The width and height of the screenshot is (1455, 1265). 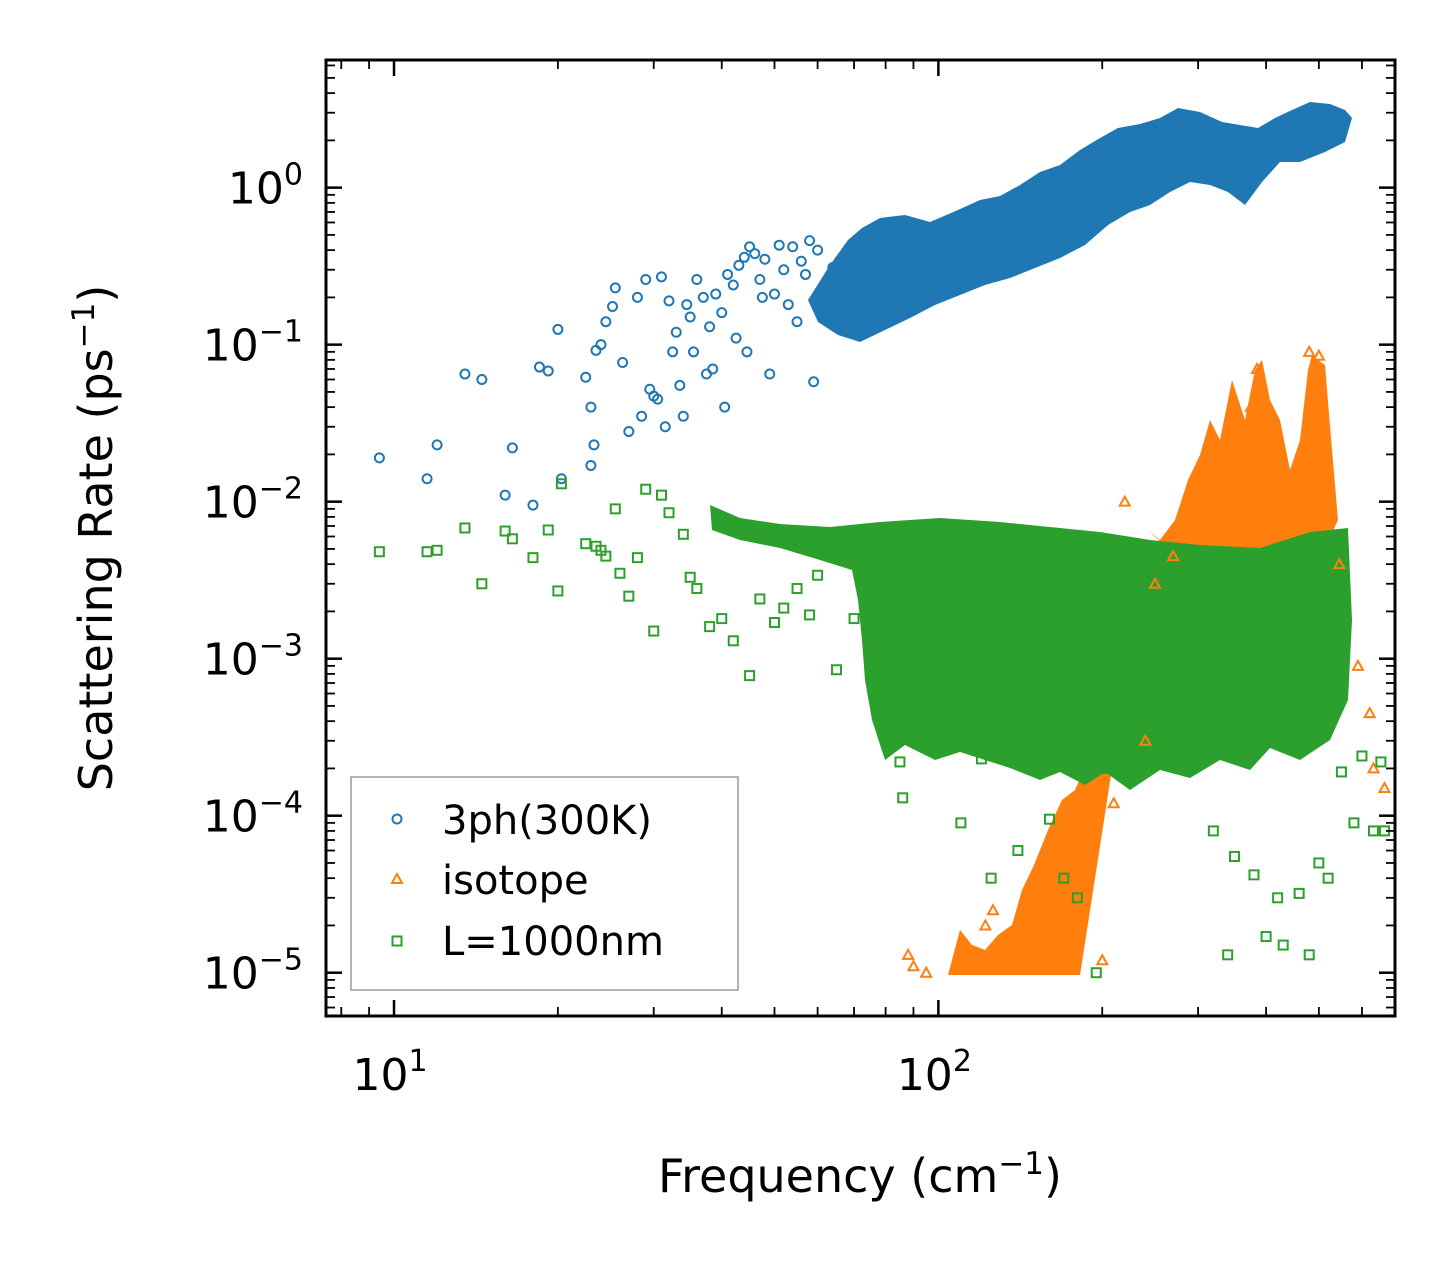 What do you see at coordinates (265, 186) in the screenshot?
I see `y-tick-label: 10⁰` at bounding box center [265, 186].